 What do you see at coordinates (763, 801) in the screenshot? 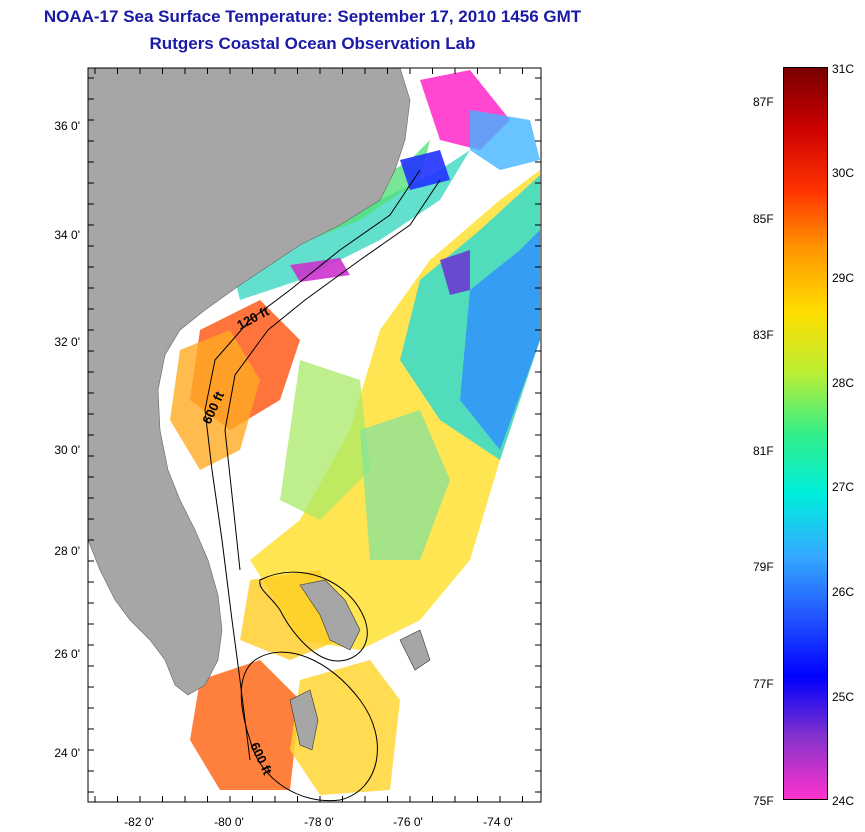
I see `colorbar-label-f: 75F` at bounding box center [763, 801].